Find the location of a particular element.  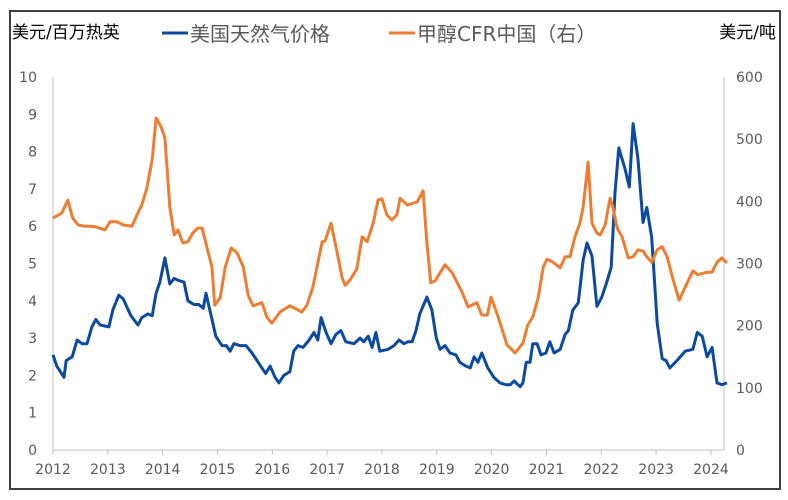

x-tick-label: 2020 is located at coordinates (492, 470).